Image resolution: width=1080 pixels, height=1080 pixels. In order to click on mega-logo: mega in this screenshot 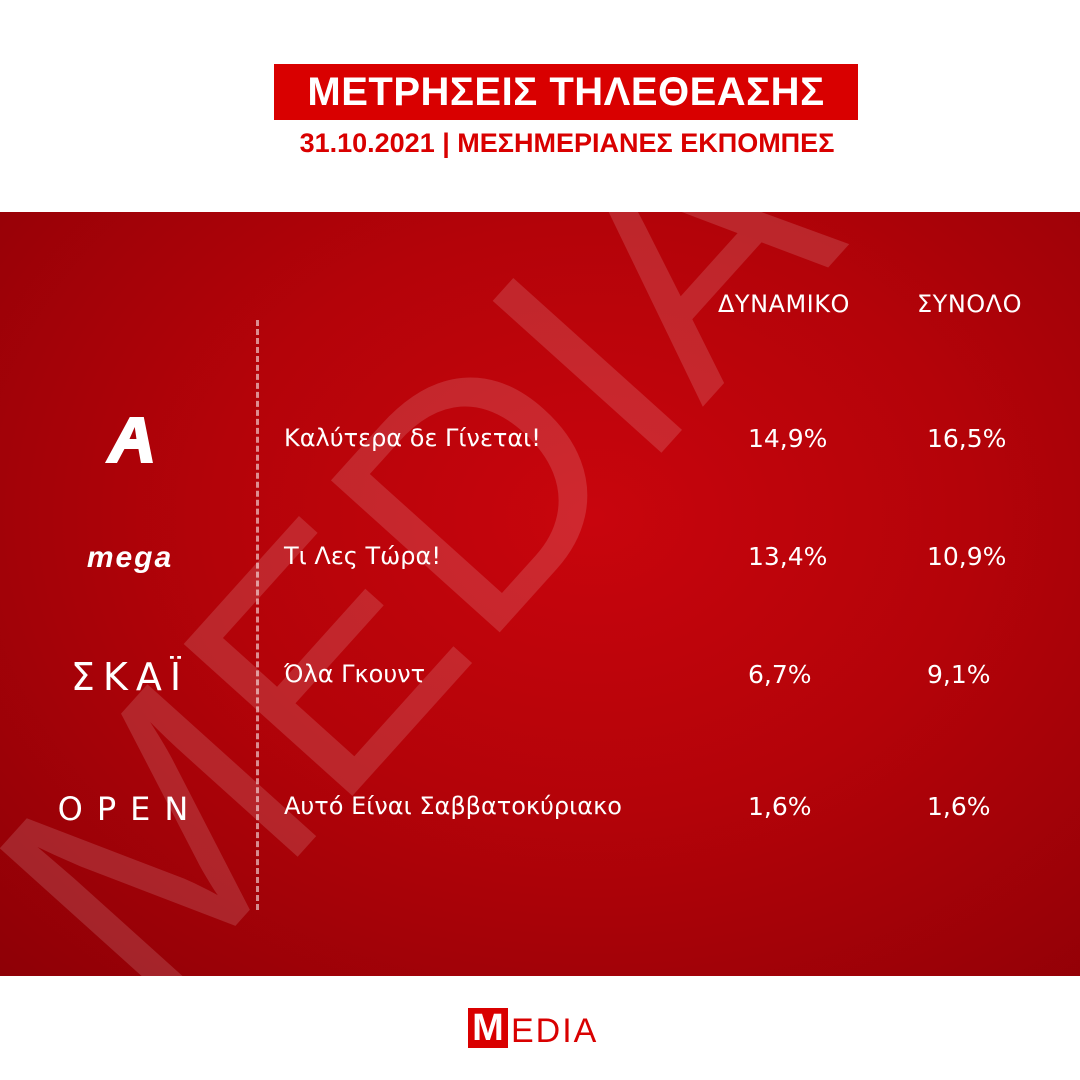, I will do `click(130, 558)`.